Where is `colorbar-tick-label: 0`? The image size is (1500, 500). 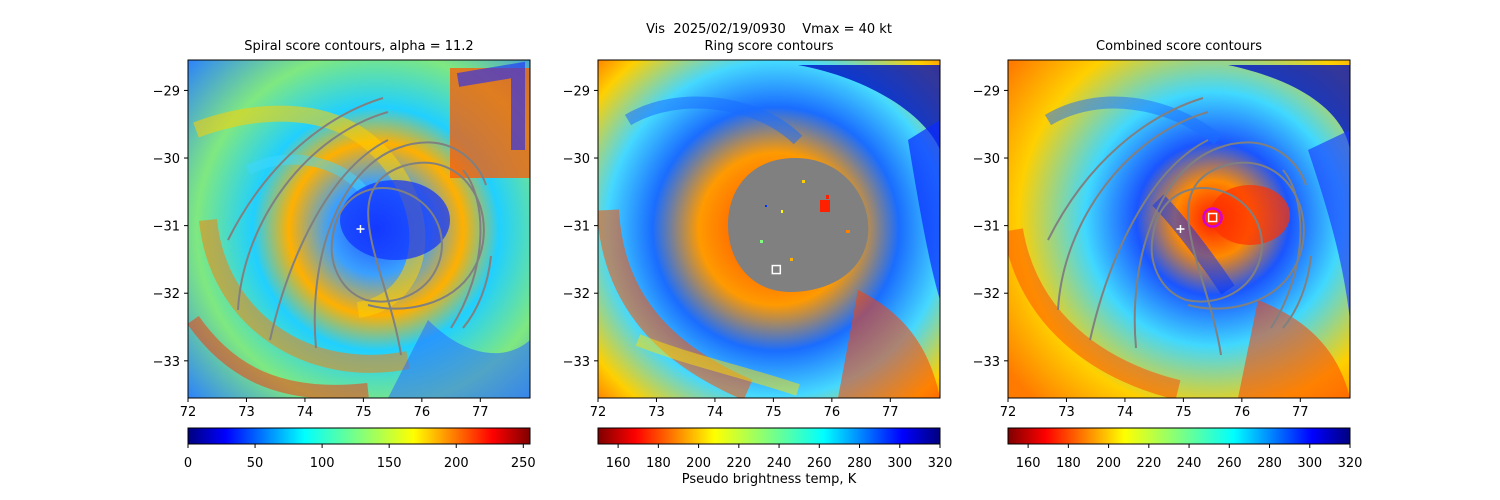 colorbar-tick-label: 0 is located at coordinates (188, 463).